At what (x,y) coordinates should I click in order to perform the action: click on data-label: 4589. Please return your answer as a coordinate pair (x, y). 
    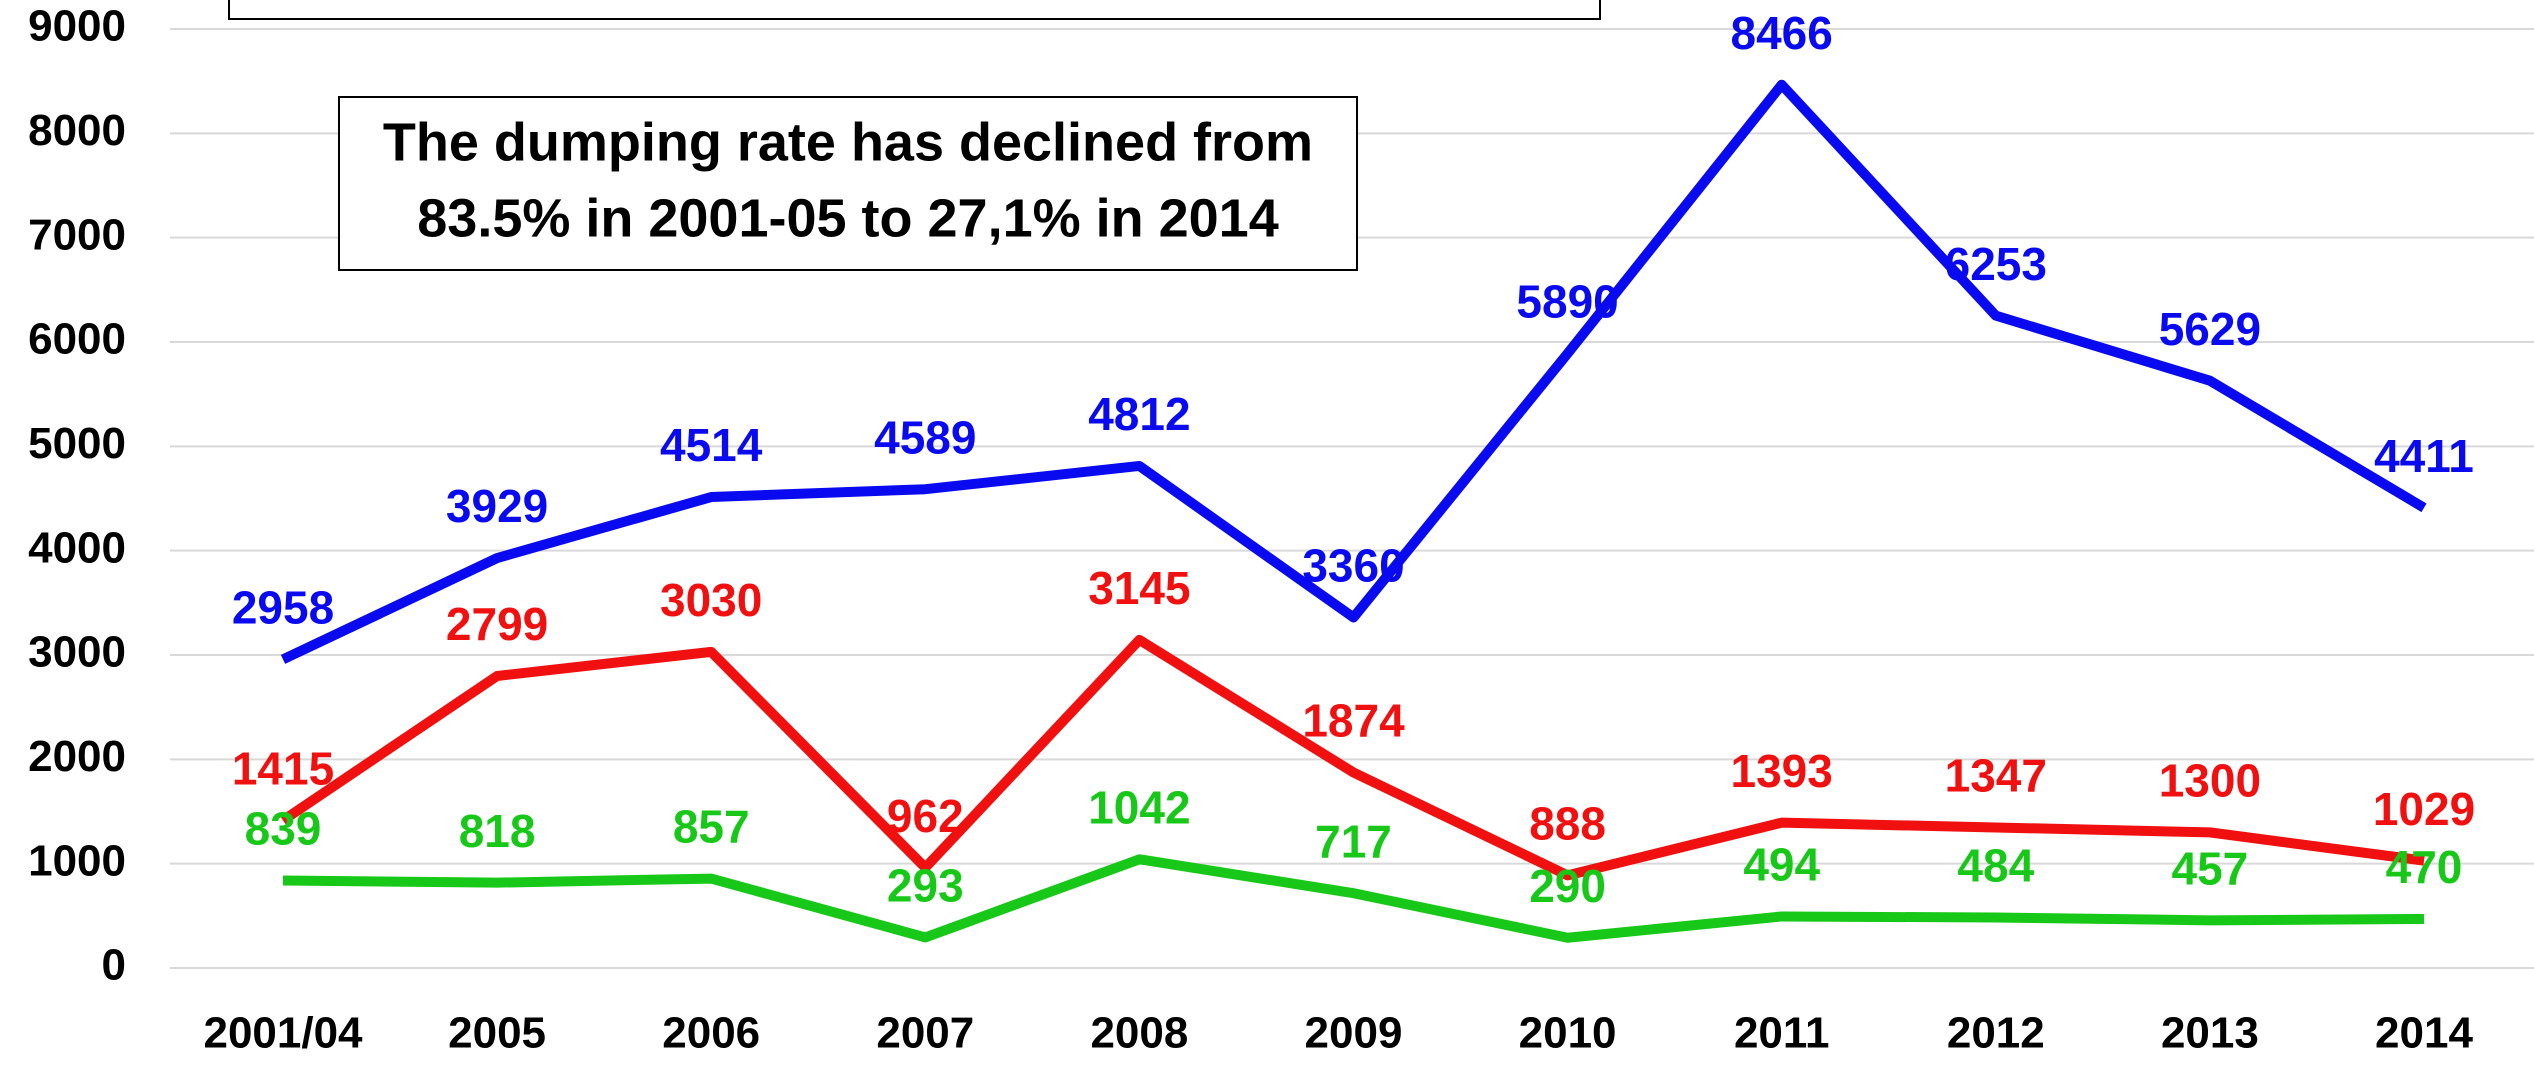
    Looking at the image, I should click on (925, 437).